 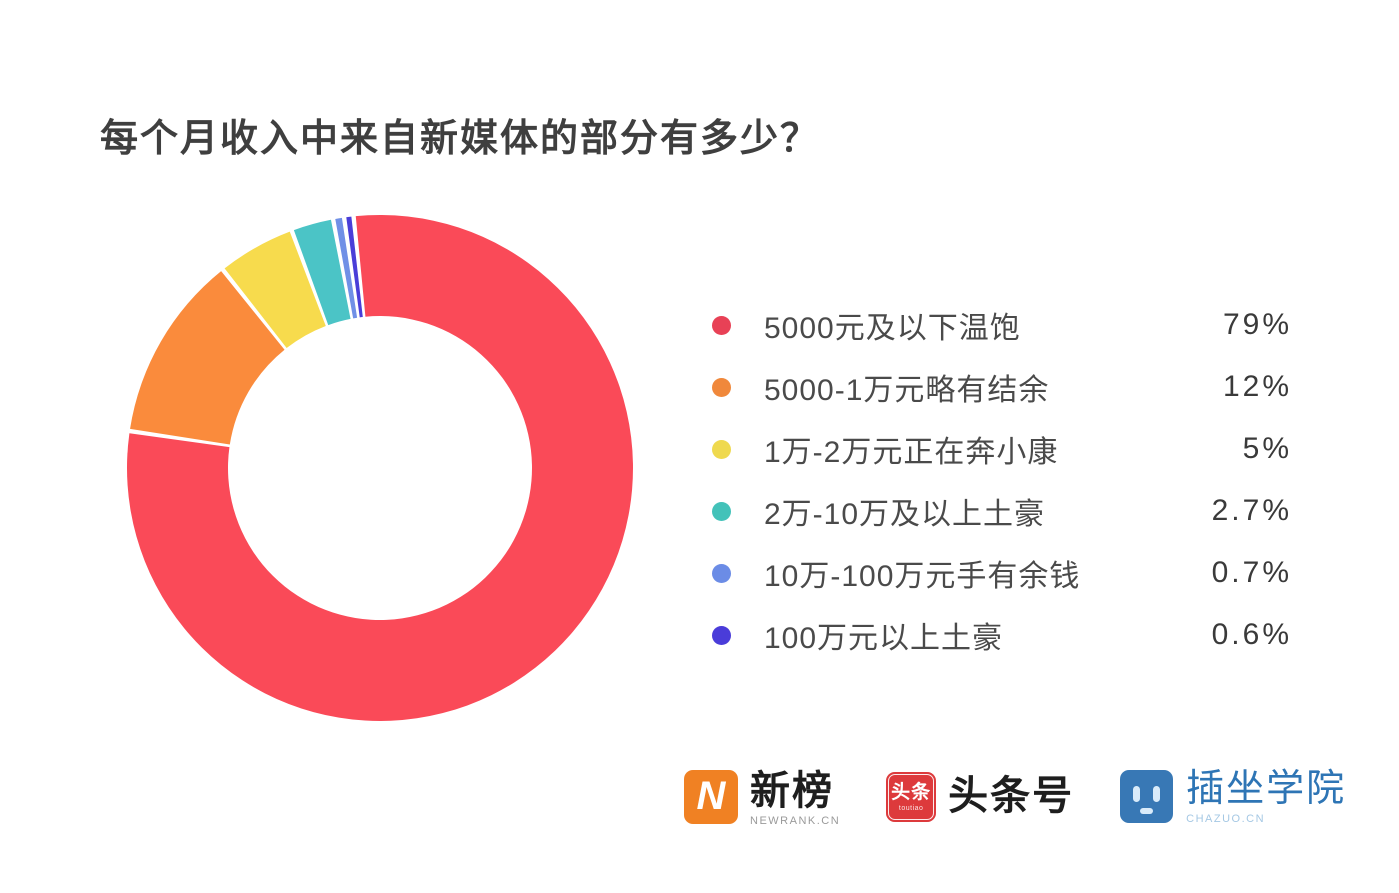 What do you see at coordinates (1011, 796) in the screenshot?
I see `toutiao-name: 头条号` at bounding box center [1011, 796].